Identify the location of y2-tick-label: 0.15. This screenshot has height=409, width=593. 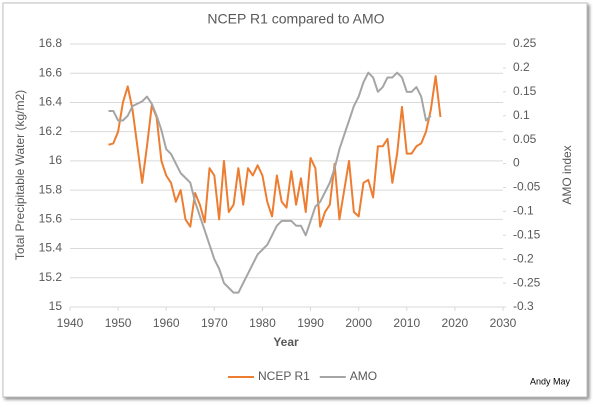
(525, 91).